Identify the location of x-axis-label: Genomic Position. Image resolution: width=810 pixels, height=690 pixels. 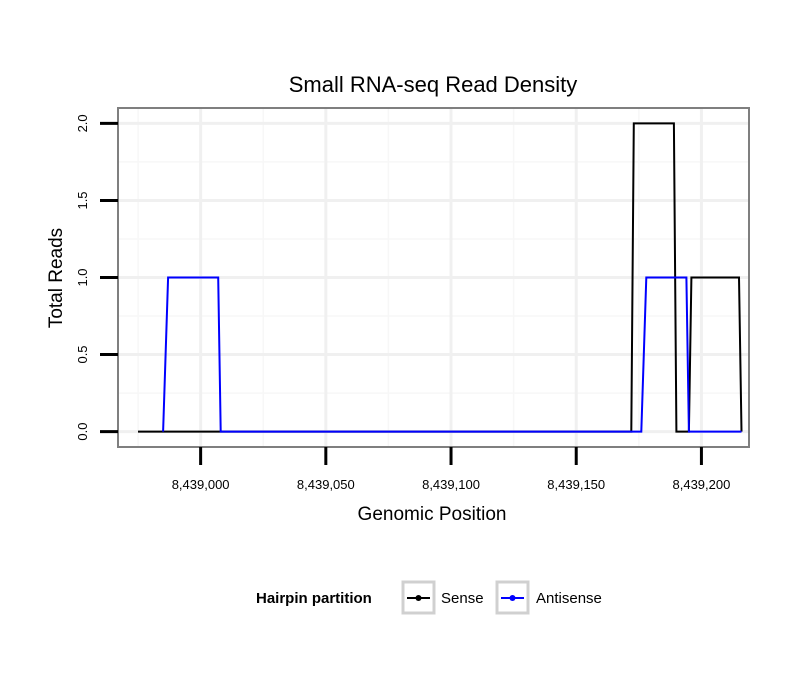
(432, 514).